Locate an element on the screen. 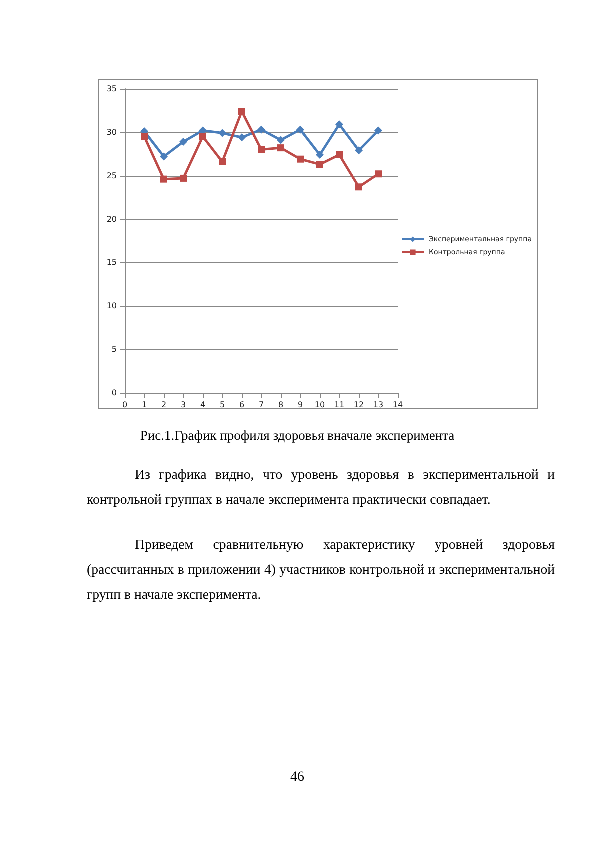  y-tick-label: 25 is located at coordinates (111, 175).